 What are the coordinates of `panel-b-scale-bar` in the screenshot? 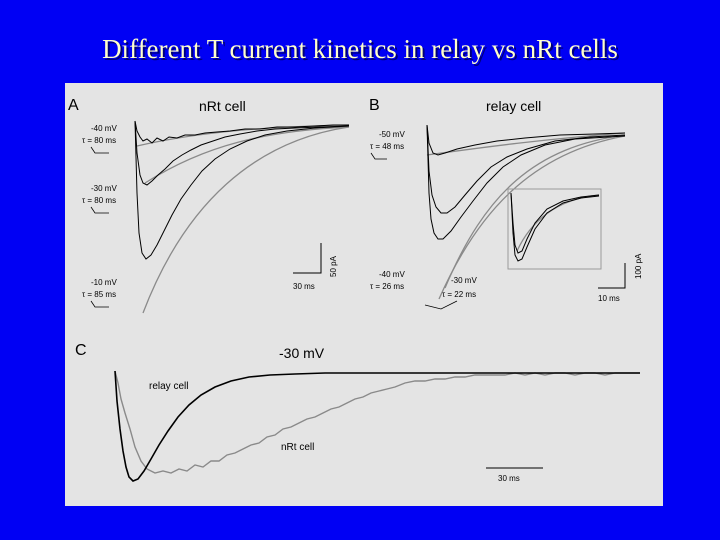 It's located at (612, 276).